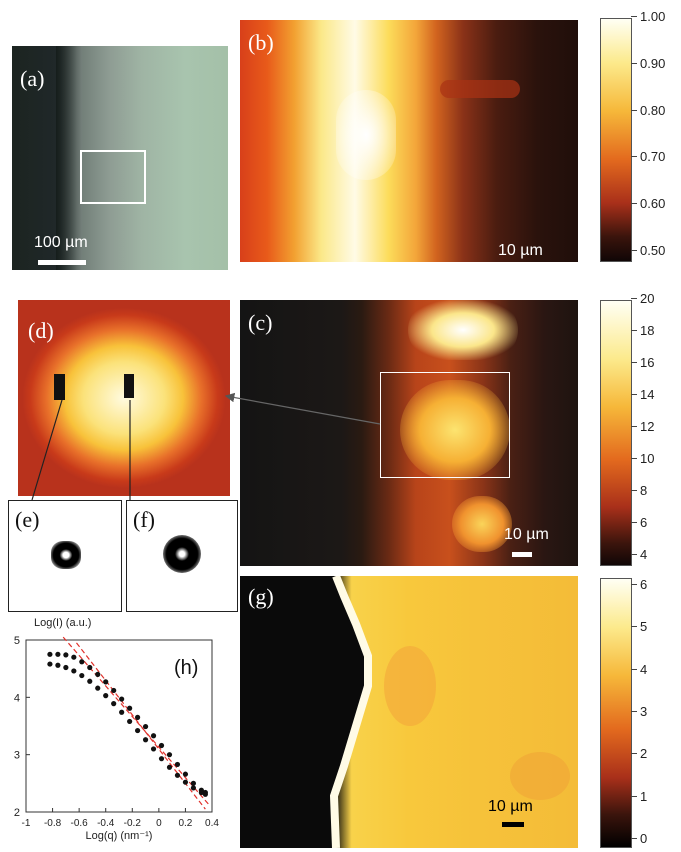  Describe the element at coordinates (648, 16) in the screenshot. I see `colorbar-tick-b: 1.00` at that location.